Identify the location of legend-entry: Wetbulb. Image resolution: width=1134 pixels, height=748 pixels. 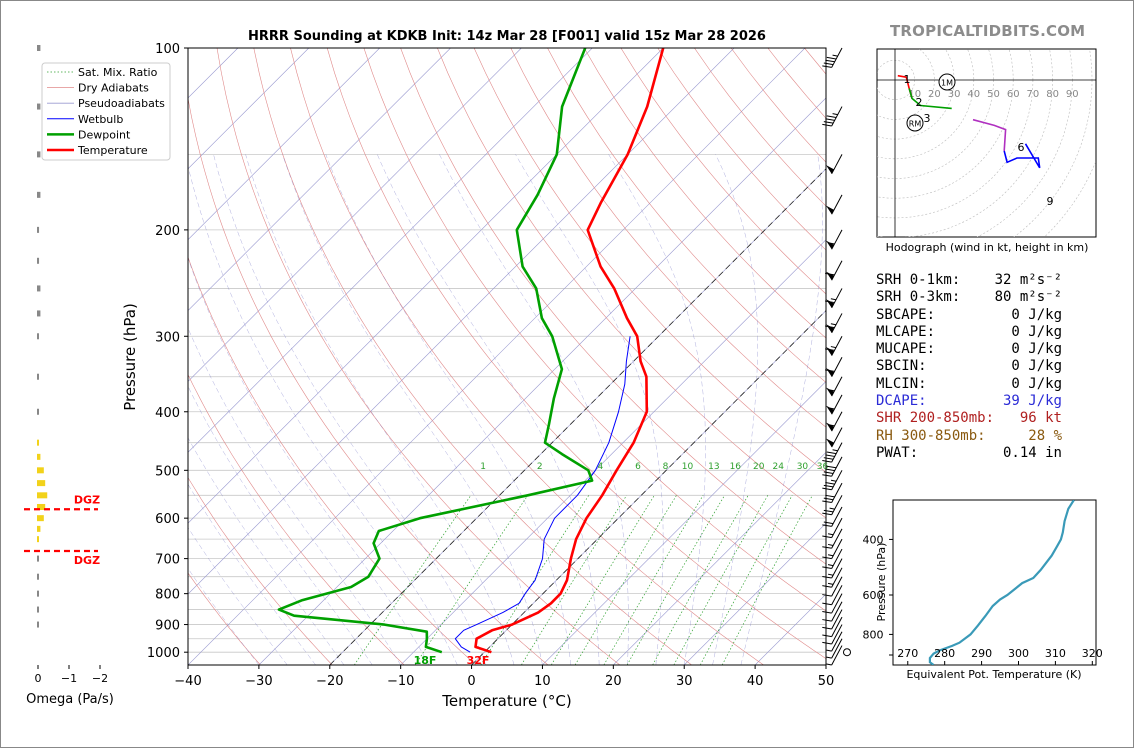
(100, 119).